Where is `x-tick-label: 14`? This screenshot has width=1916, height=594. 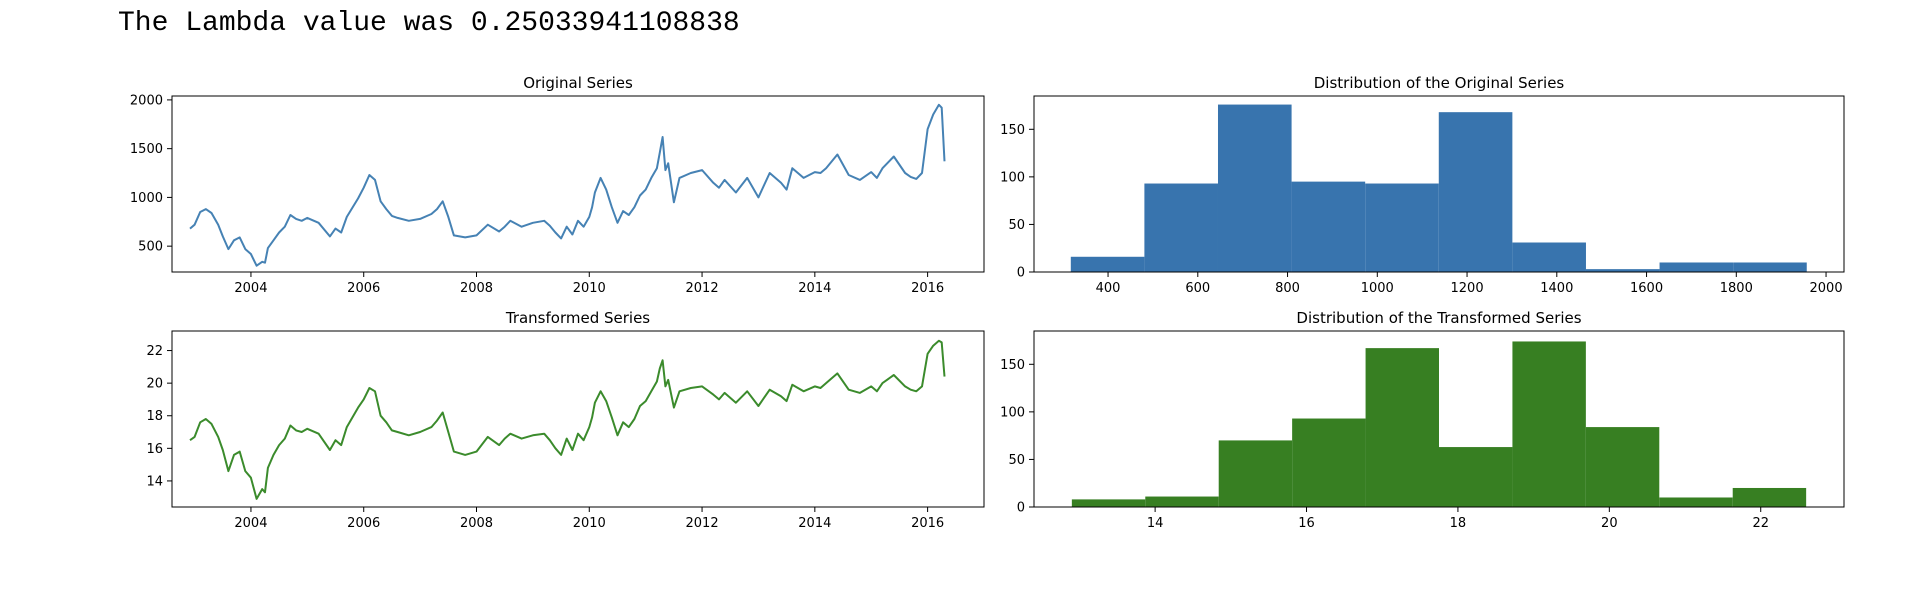
x-tick-label: 14 is located at coordinates (1155, 523).